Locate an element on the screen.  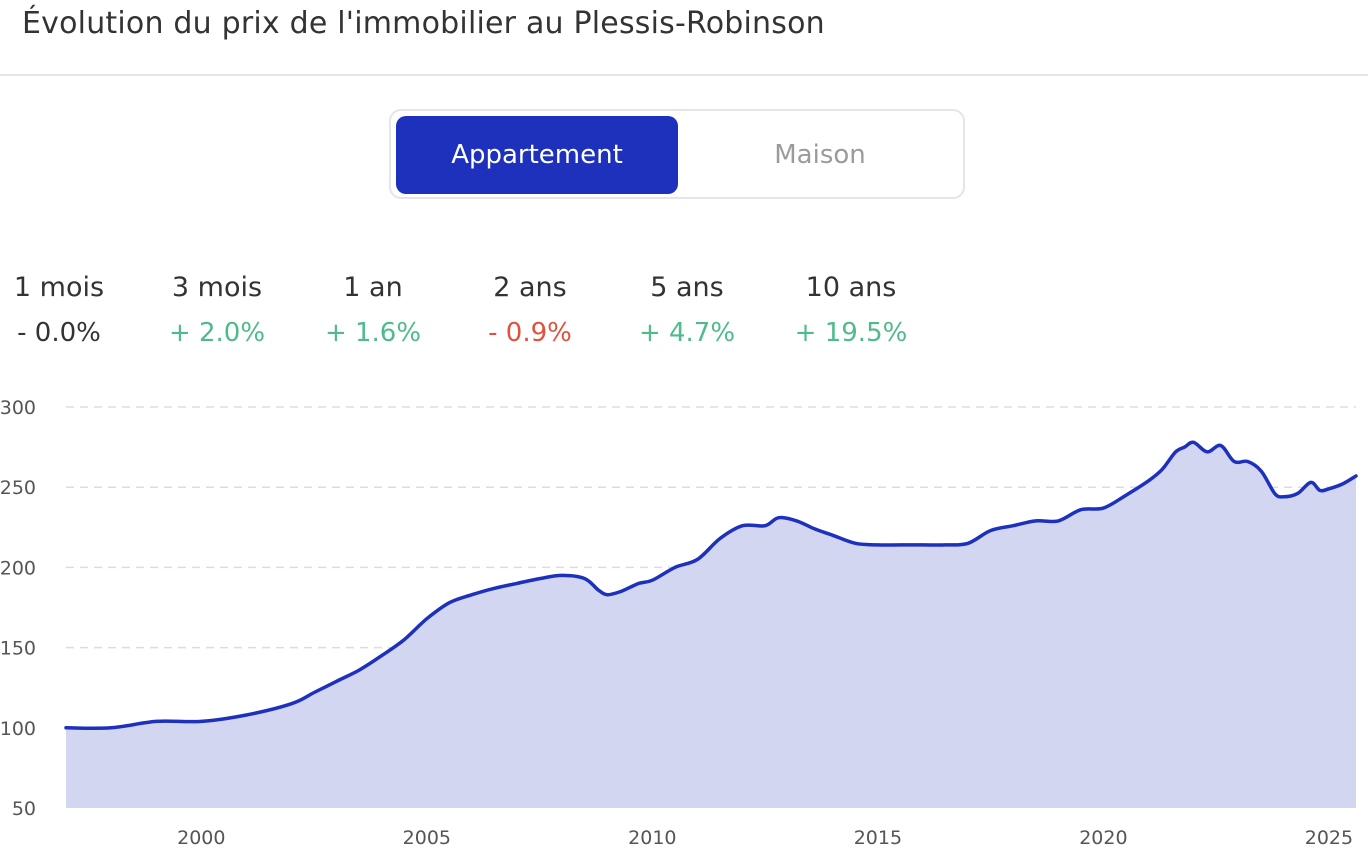
y-tick-label: 100 is located at coordinates (18, 729).